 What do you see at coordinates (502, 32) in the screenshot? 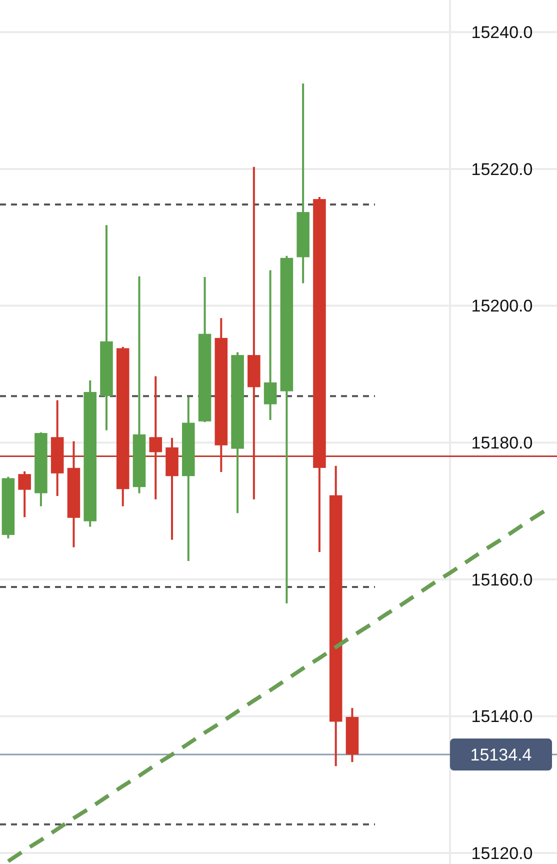
I see `y-tick-label: 15240.0` at bounding box center [502, 32].